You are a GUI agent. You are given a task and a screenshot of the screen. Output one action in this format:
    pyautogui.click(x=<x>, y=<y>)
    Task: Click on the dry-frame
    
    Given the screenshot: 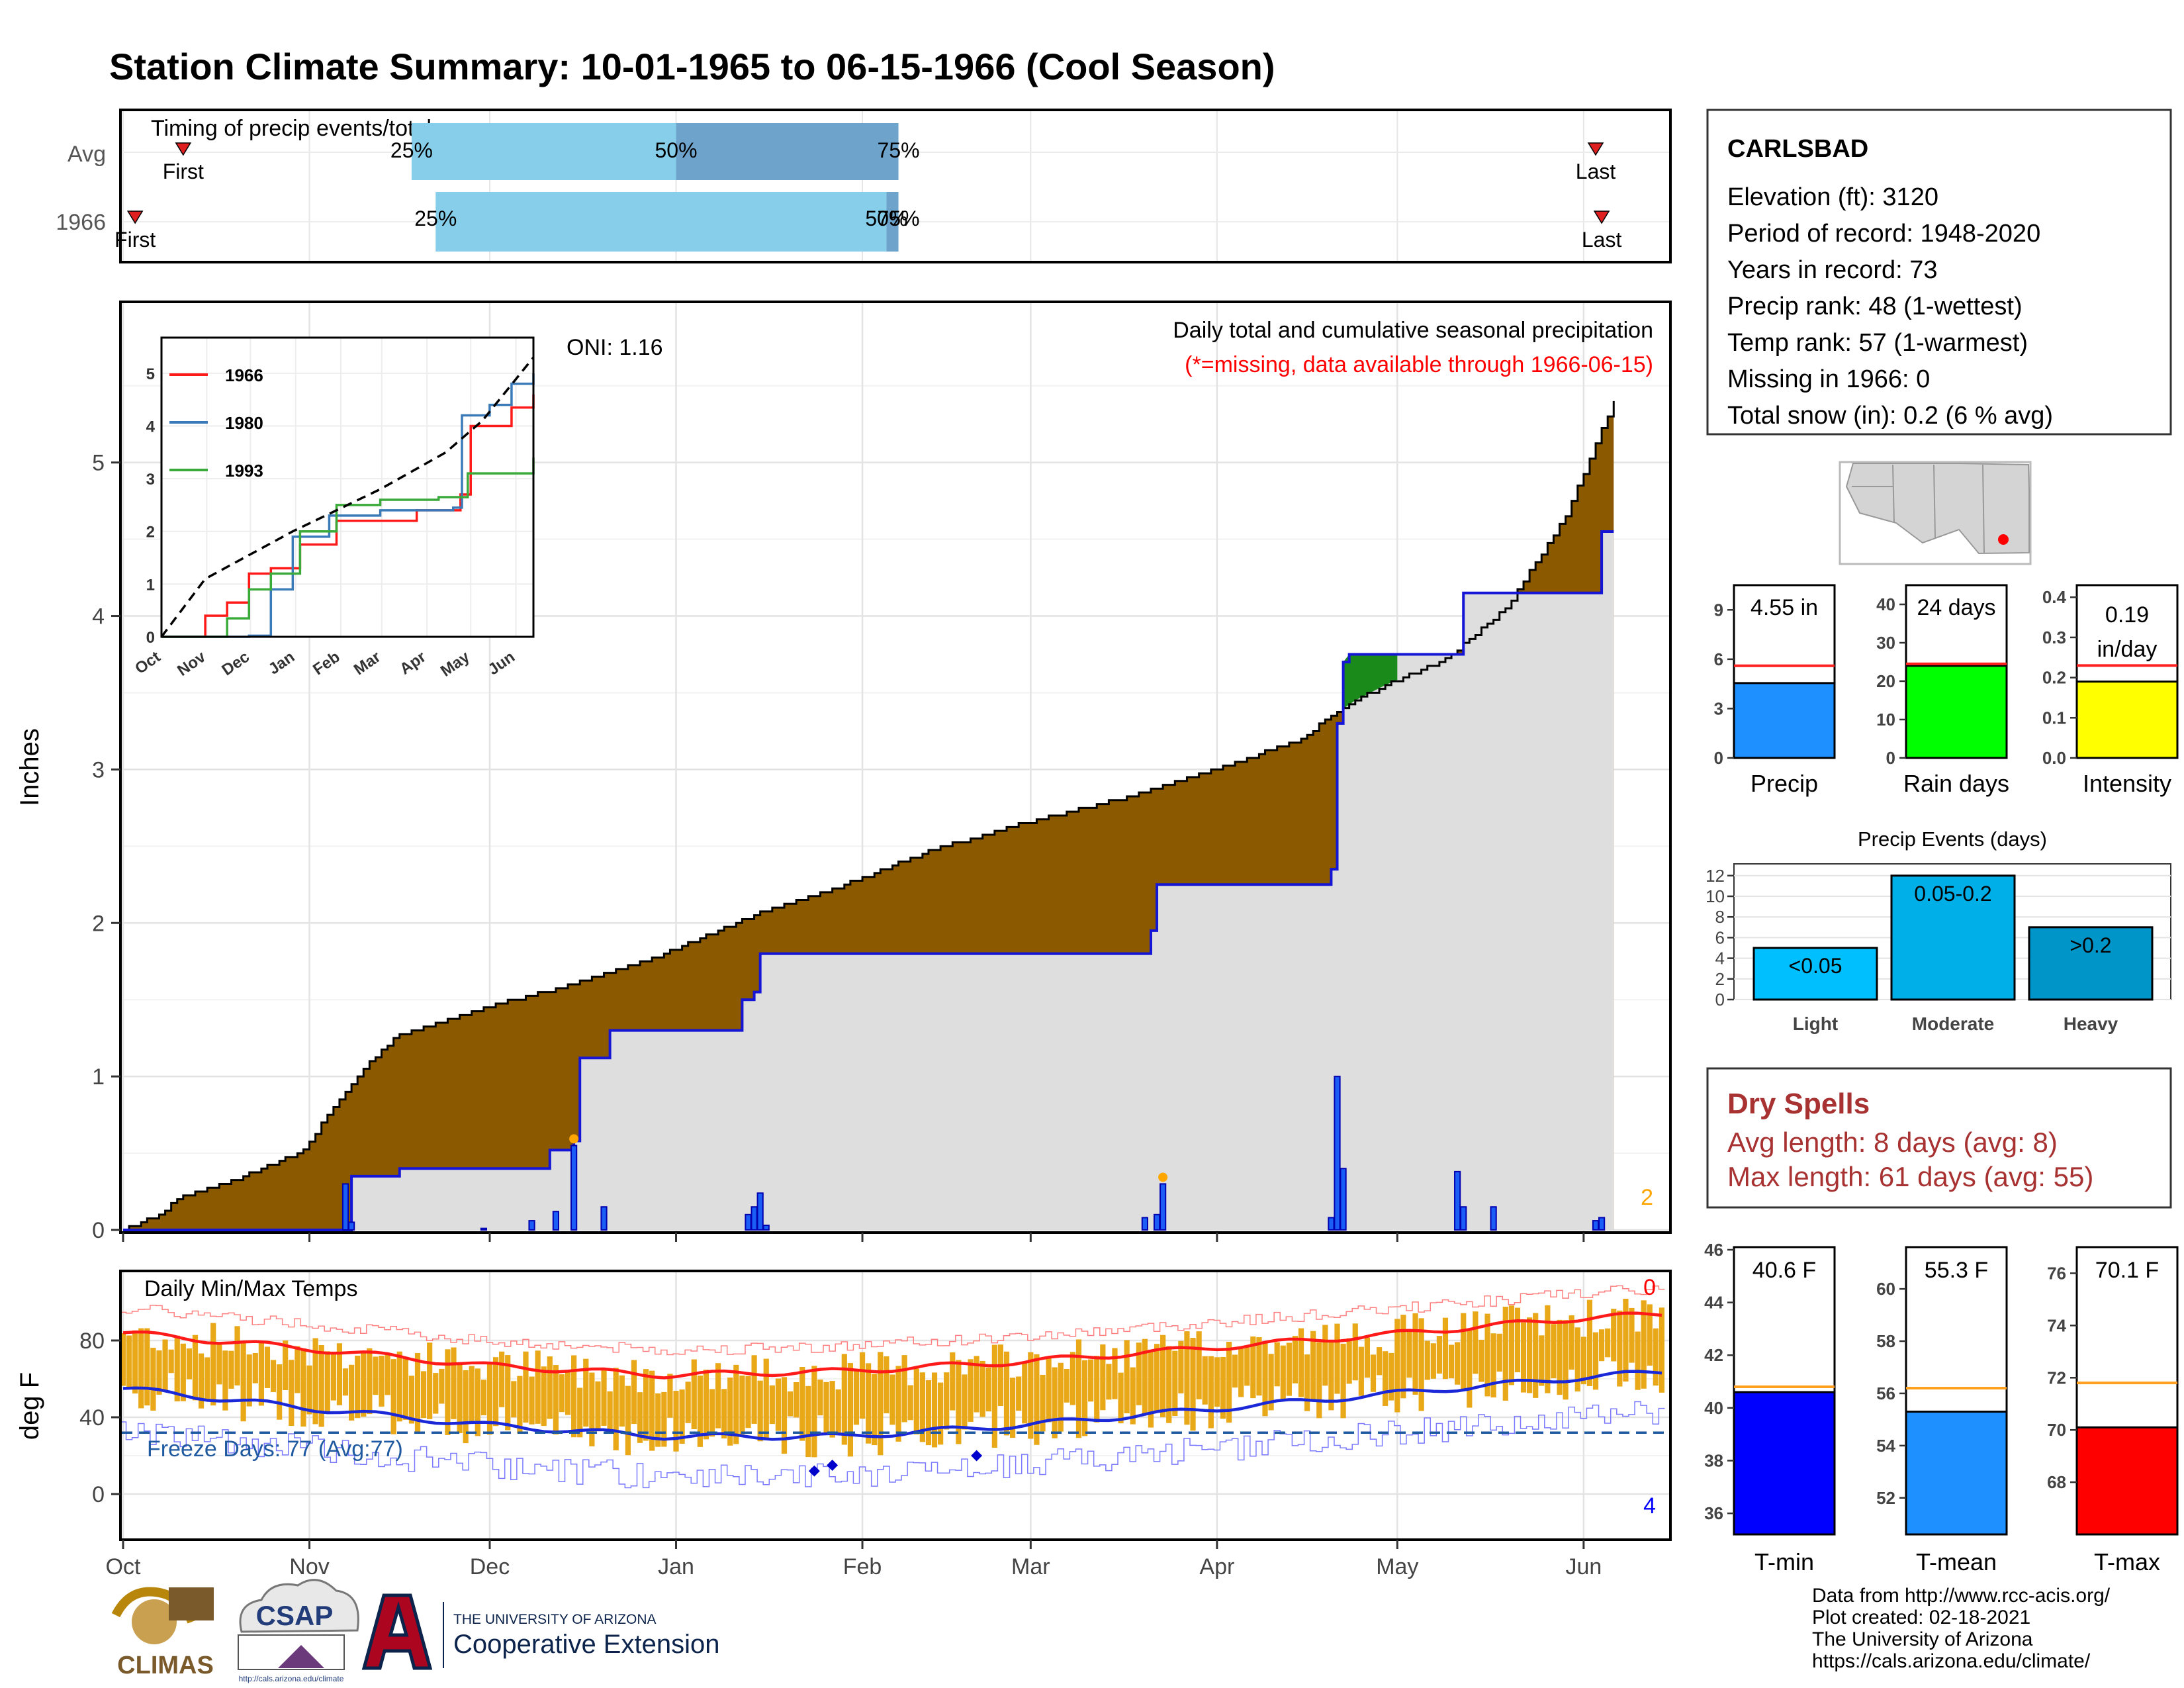 What is the action you would take?
    pyautogui.click(x=1939, y=1138)
    